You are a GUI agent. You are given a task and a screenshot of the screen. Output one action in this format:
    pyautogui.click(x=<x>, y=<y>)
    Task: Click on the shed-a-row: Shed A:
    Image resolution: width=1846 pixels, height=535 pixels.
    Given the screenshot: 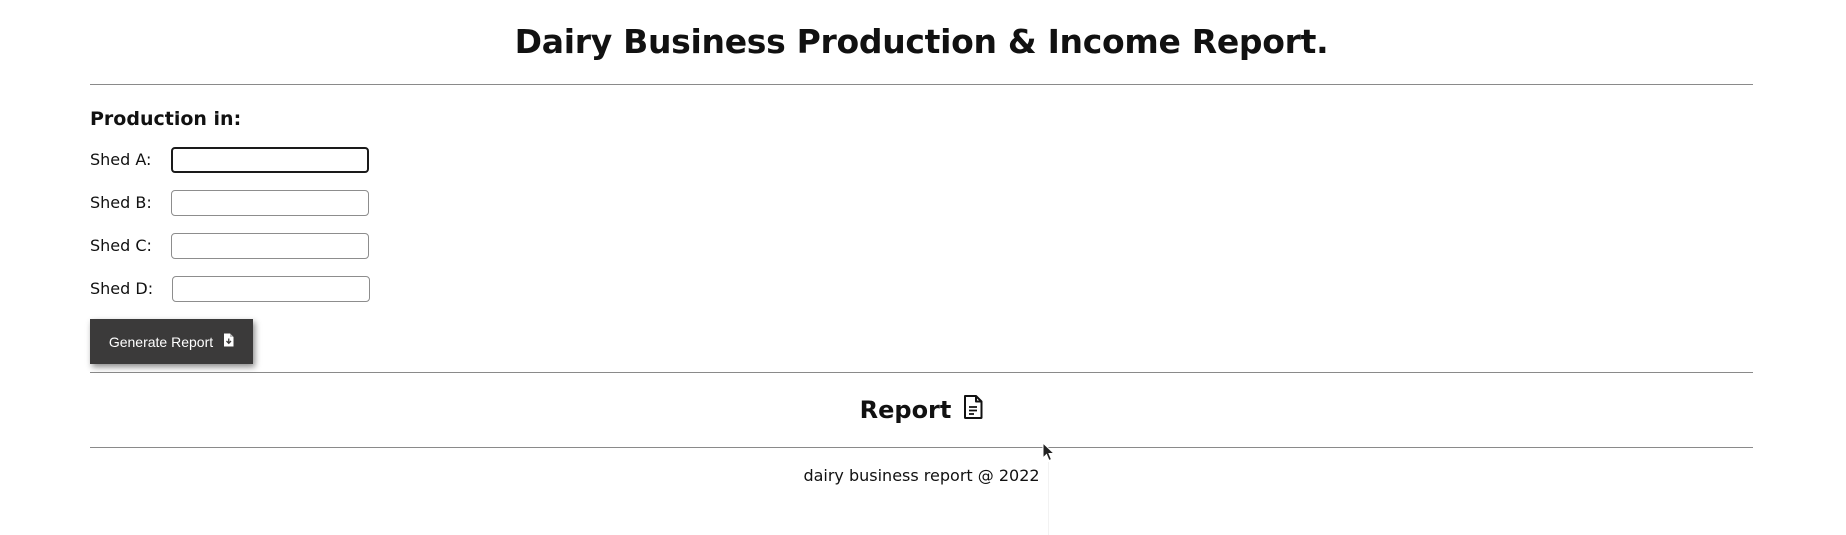 What is the action you would take?
    pyautogui.click(x=921, y=159)
    